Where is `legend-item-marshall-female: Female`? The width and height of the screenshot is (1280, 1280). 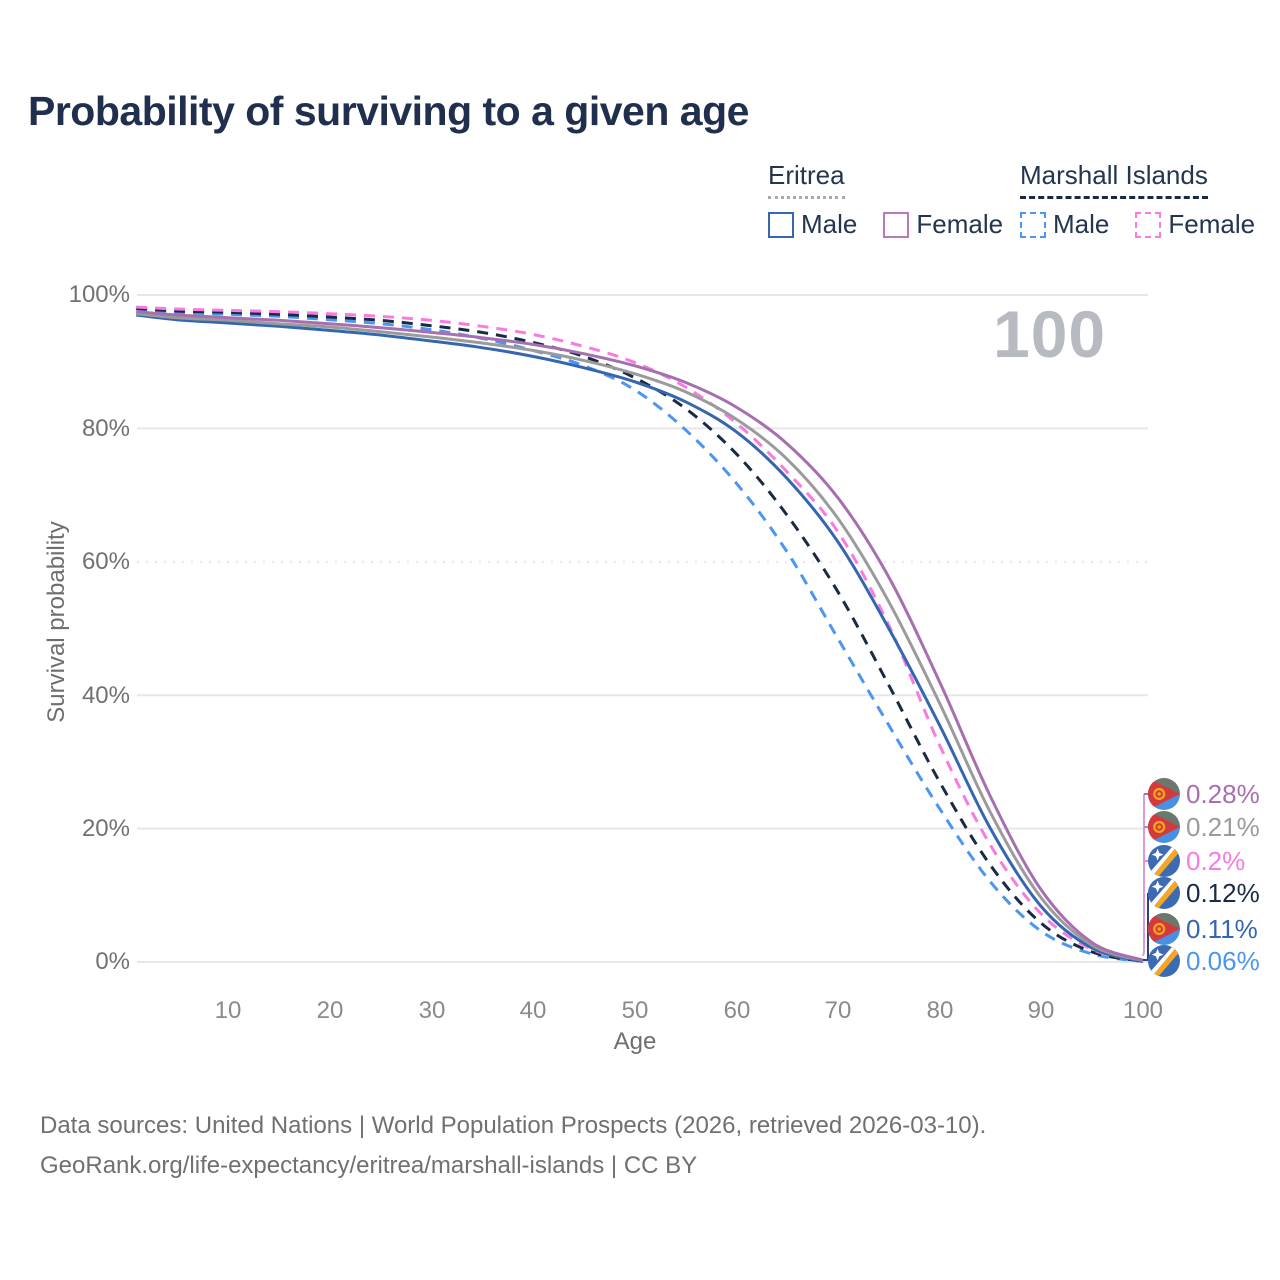 legend-item-marshall-female: Female is located at coordinates (1195, 224).